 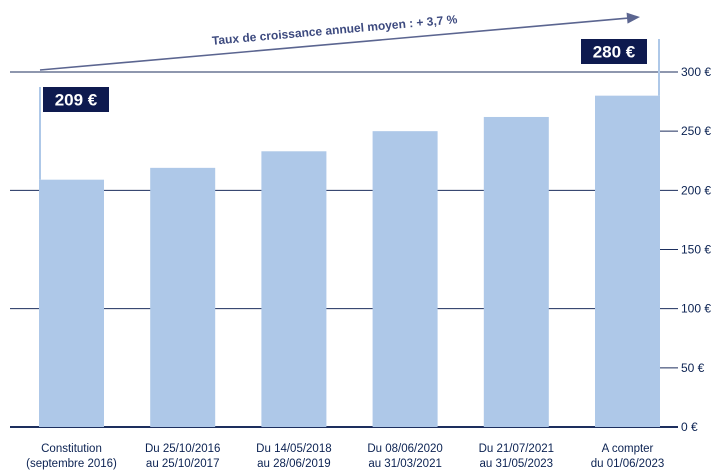 I want to click on y-tick-label: 100 €, so click(x=696, y=309).